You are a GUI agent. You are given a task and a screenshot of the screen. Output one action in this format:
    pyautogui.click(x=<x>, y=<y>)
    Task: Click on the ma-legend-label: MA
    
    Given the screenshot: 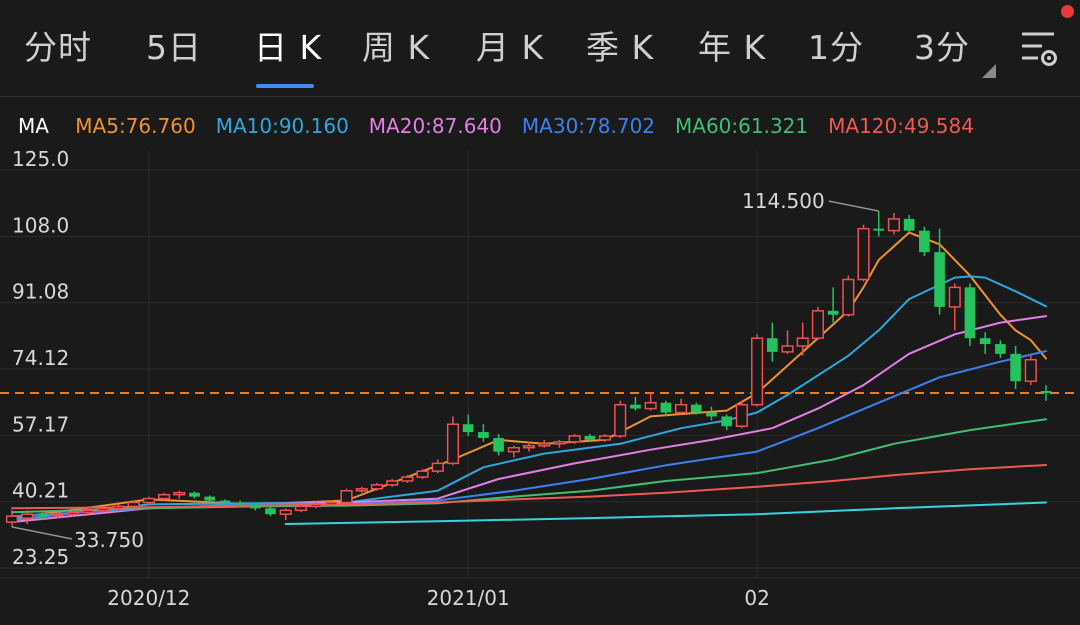 What is the action you would take?
    pyautogui.click(x=33, y=126)
    